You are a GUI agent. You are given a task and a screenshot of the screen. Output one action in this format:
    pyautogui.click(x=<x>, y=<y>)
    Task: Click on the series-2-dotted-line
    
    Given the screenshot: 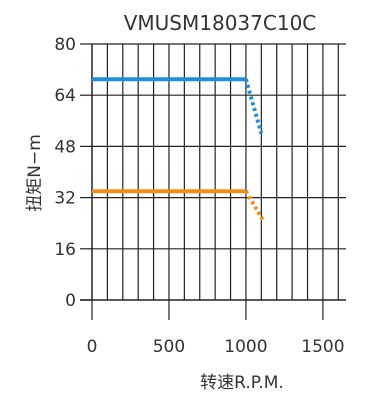 What is the action you would take?
    pyautogui.click(x=254, y=206)
    